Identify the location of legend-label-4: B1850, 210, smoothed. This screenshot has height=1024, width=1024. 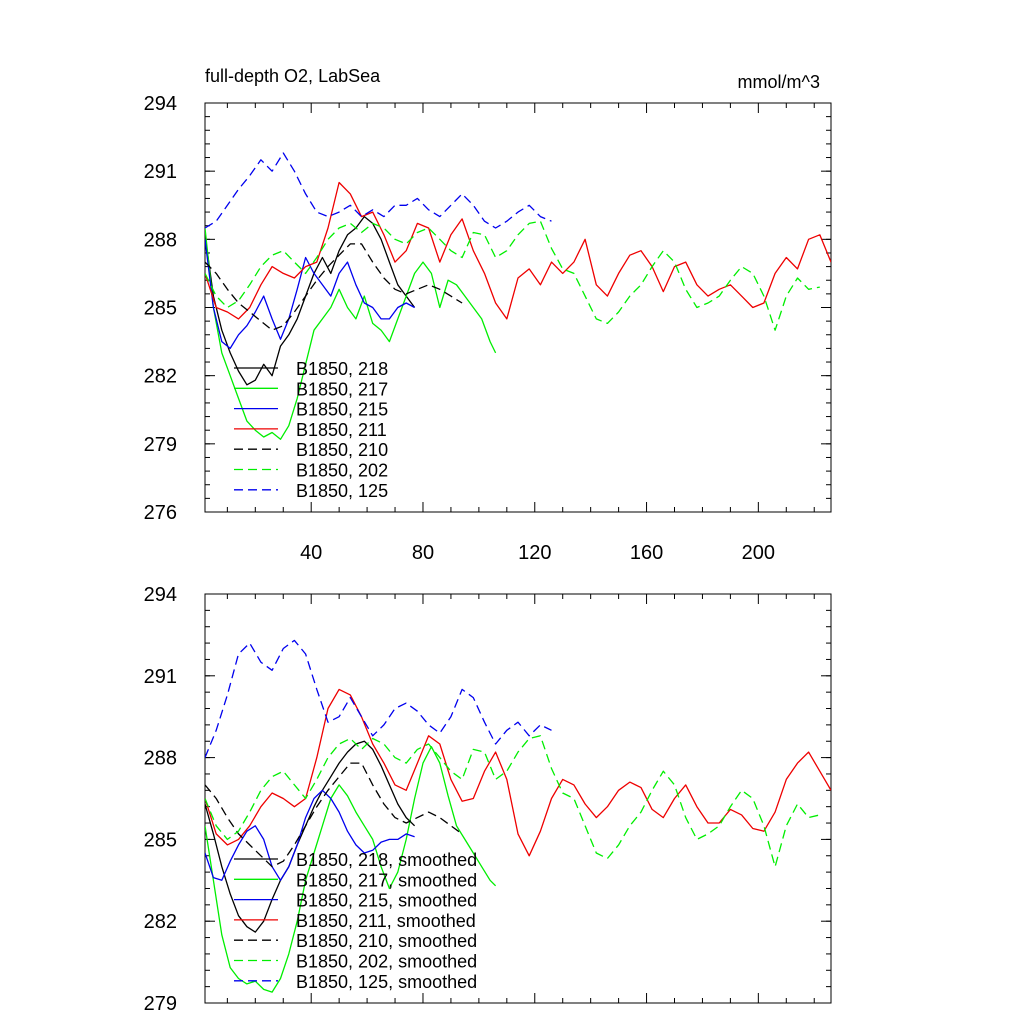
(386, 941).